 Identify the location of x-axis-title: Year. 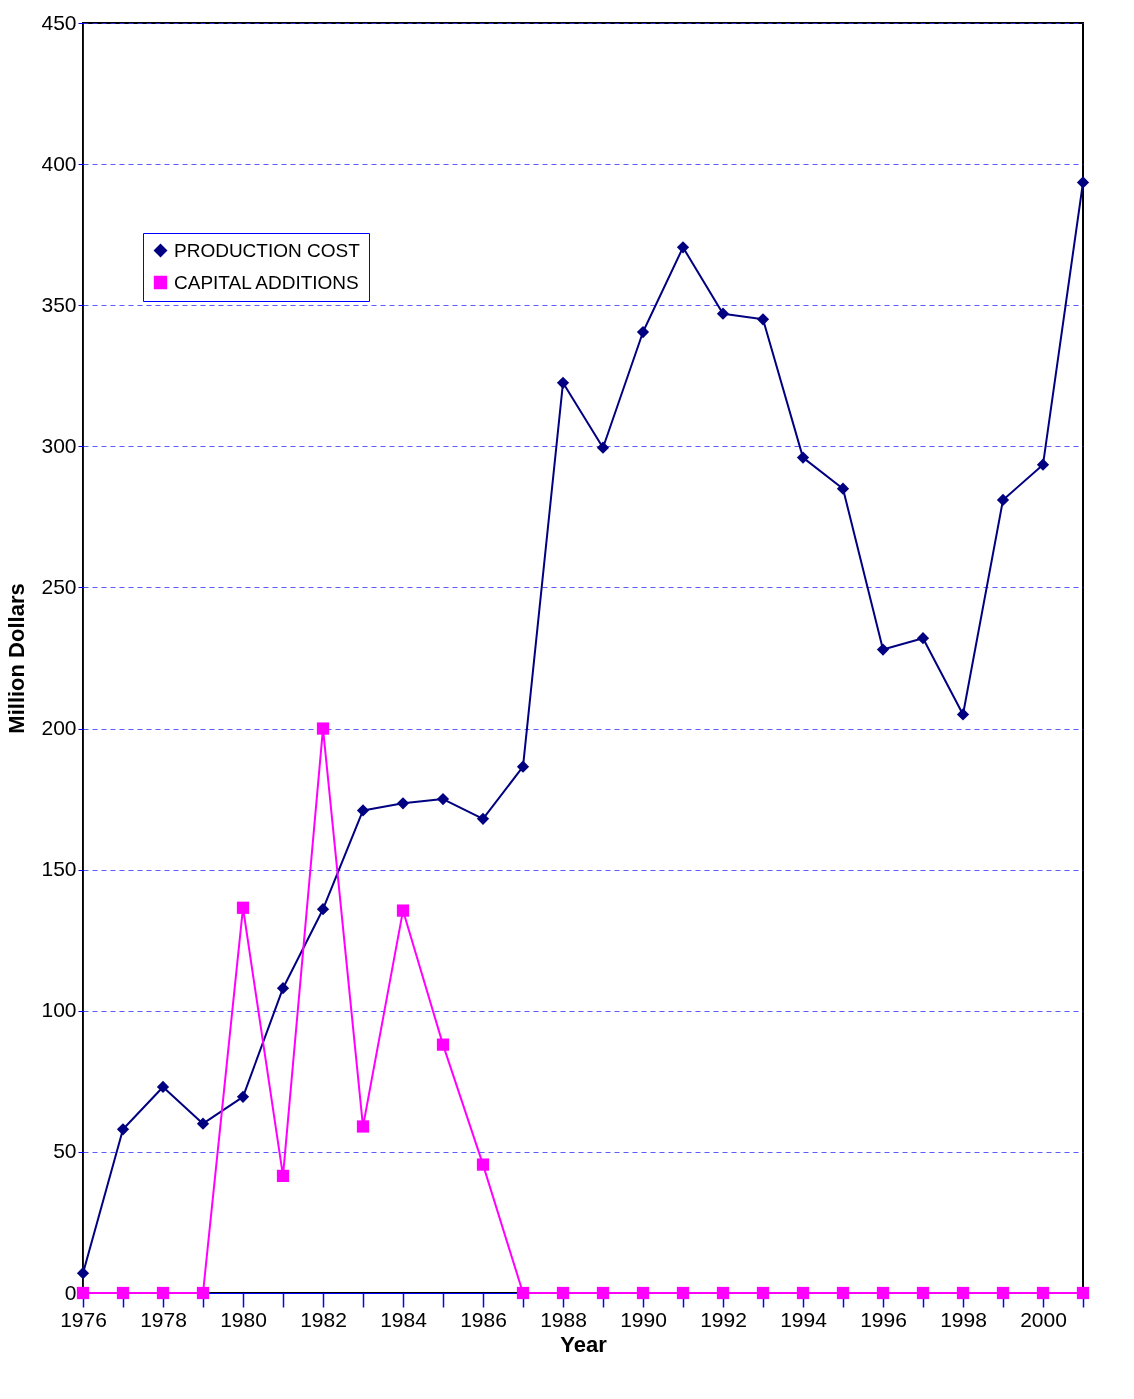
(584, 1344).